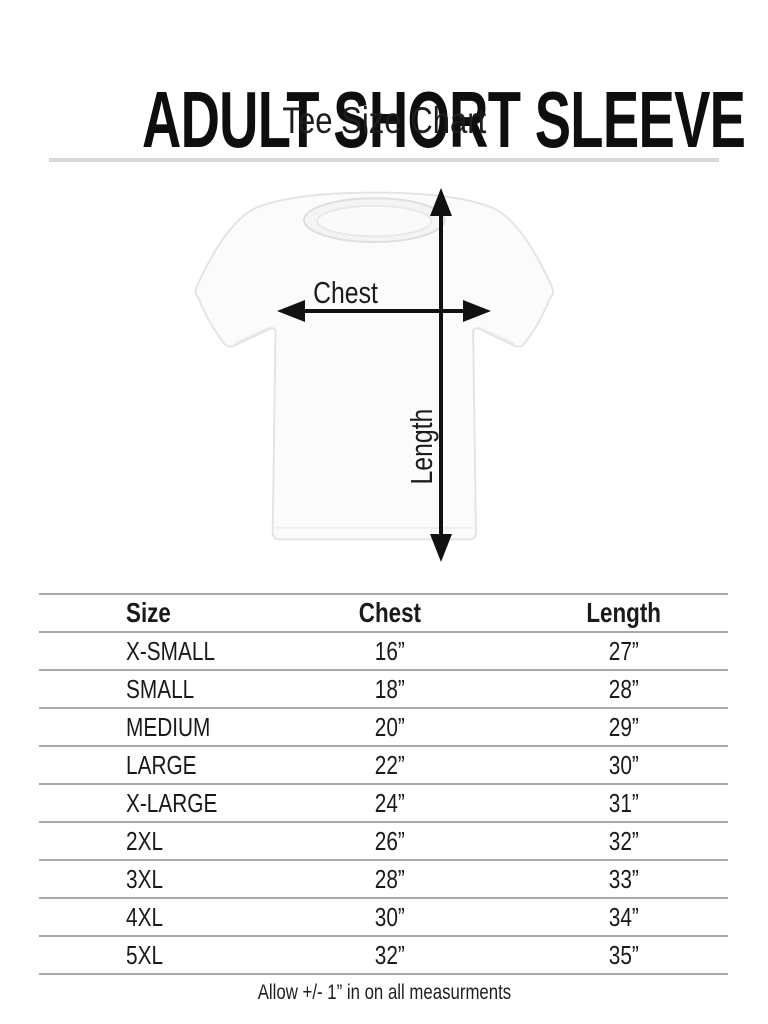 The image size is (768, 1024). I want to click on length-measure-label: Length, so click(421, 447).